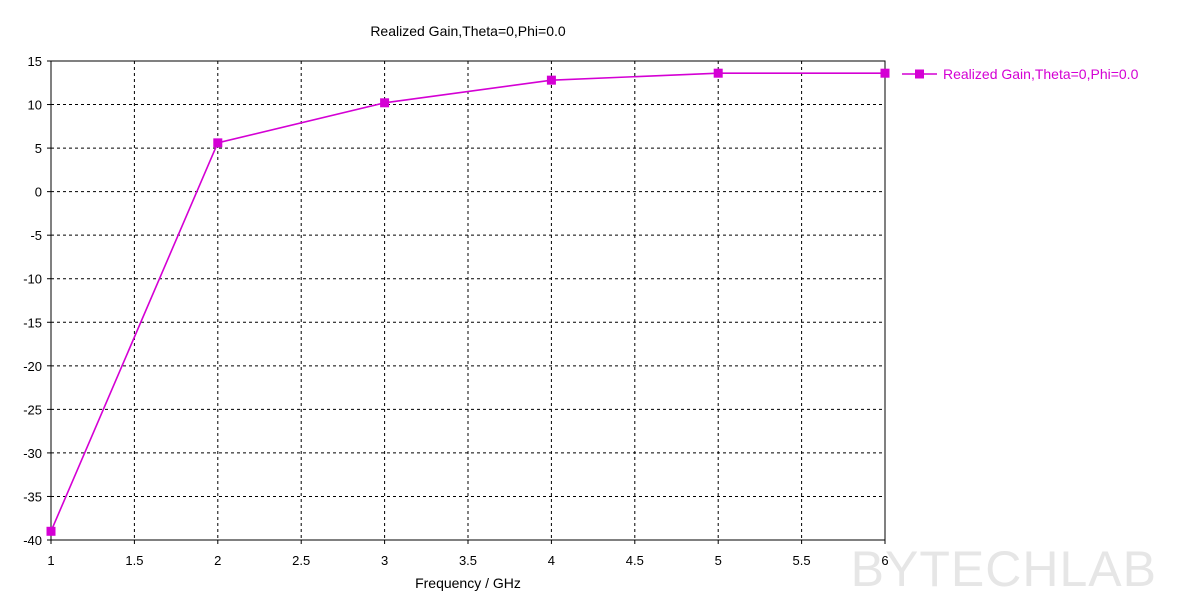  What do you see at coordinates (301, 560) in the screenshot?
I see `x-tick-label: 2.5` at bounding box center [301, 560].